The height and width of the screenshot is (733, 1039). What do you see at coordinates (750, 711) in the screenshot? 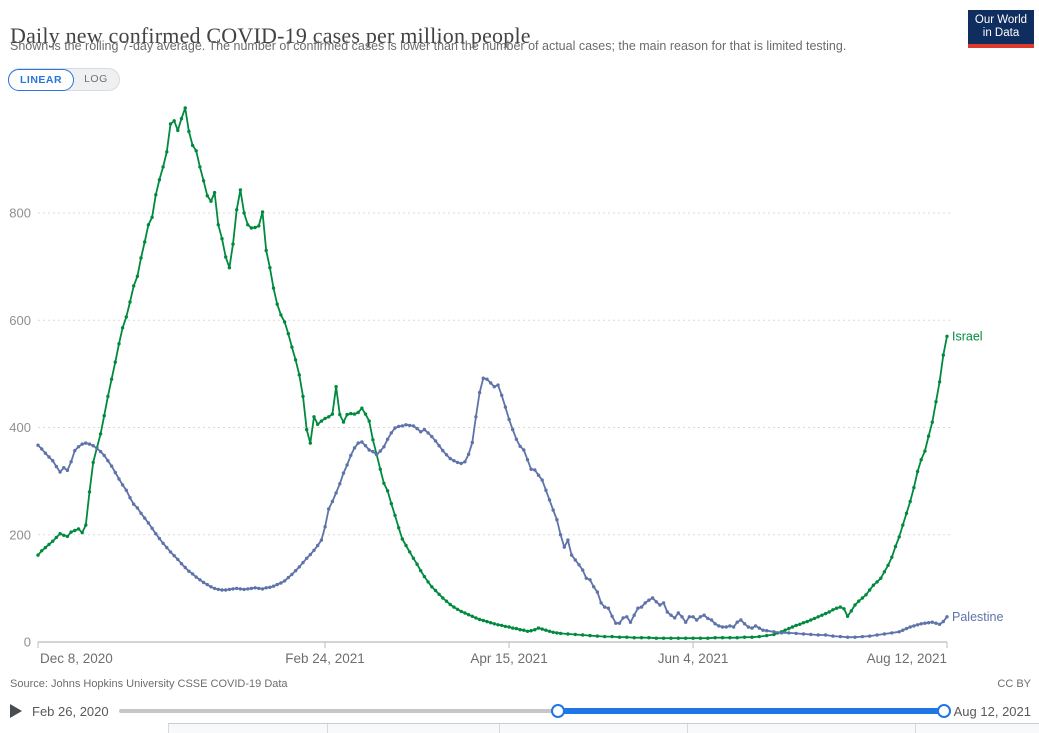
I see `timeline-selected-range` at bounding box center [750, 711].